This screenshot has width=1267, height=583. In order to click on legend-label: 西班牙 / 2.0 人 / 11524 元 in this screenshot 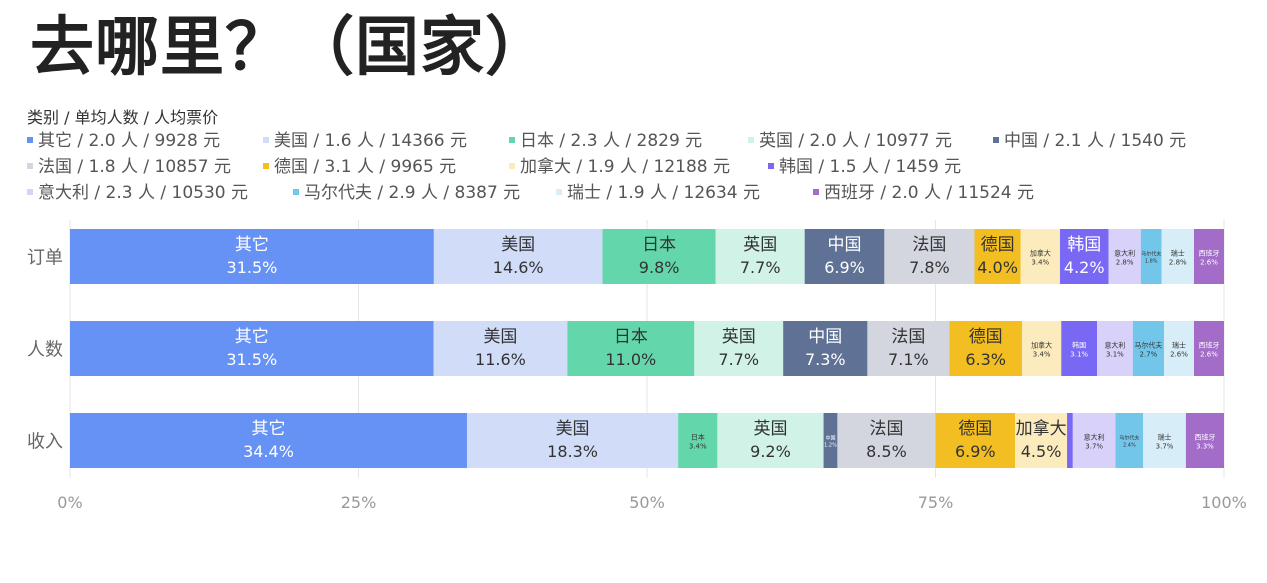, I will do `click(929, 193)`.